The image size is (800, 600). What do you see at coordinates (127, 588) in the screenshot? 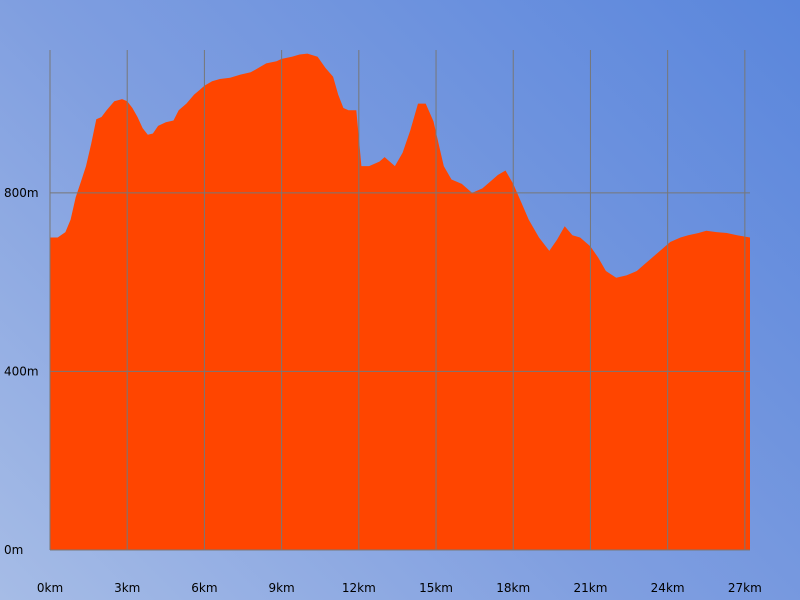
I see `x-tick-label: 3km` at bounding box center [127, 588].